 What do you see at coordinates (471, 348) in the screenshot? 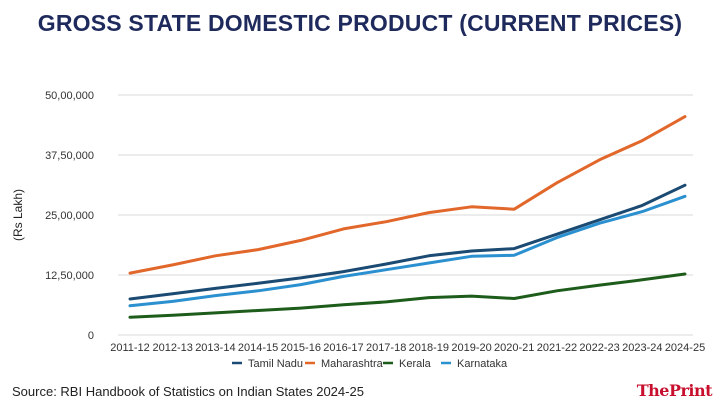
I see `x-tick-label: 2019-20` at bounding box center [471, 348].